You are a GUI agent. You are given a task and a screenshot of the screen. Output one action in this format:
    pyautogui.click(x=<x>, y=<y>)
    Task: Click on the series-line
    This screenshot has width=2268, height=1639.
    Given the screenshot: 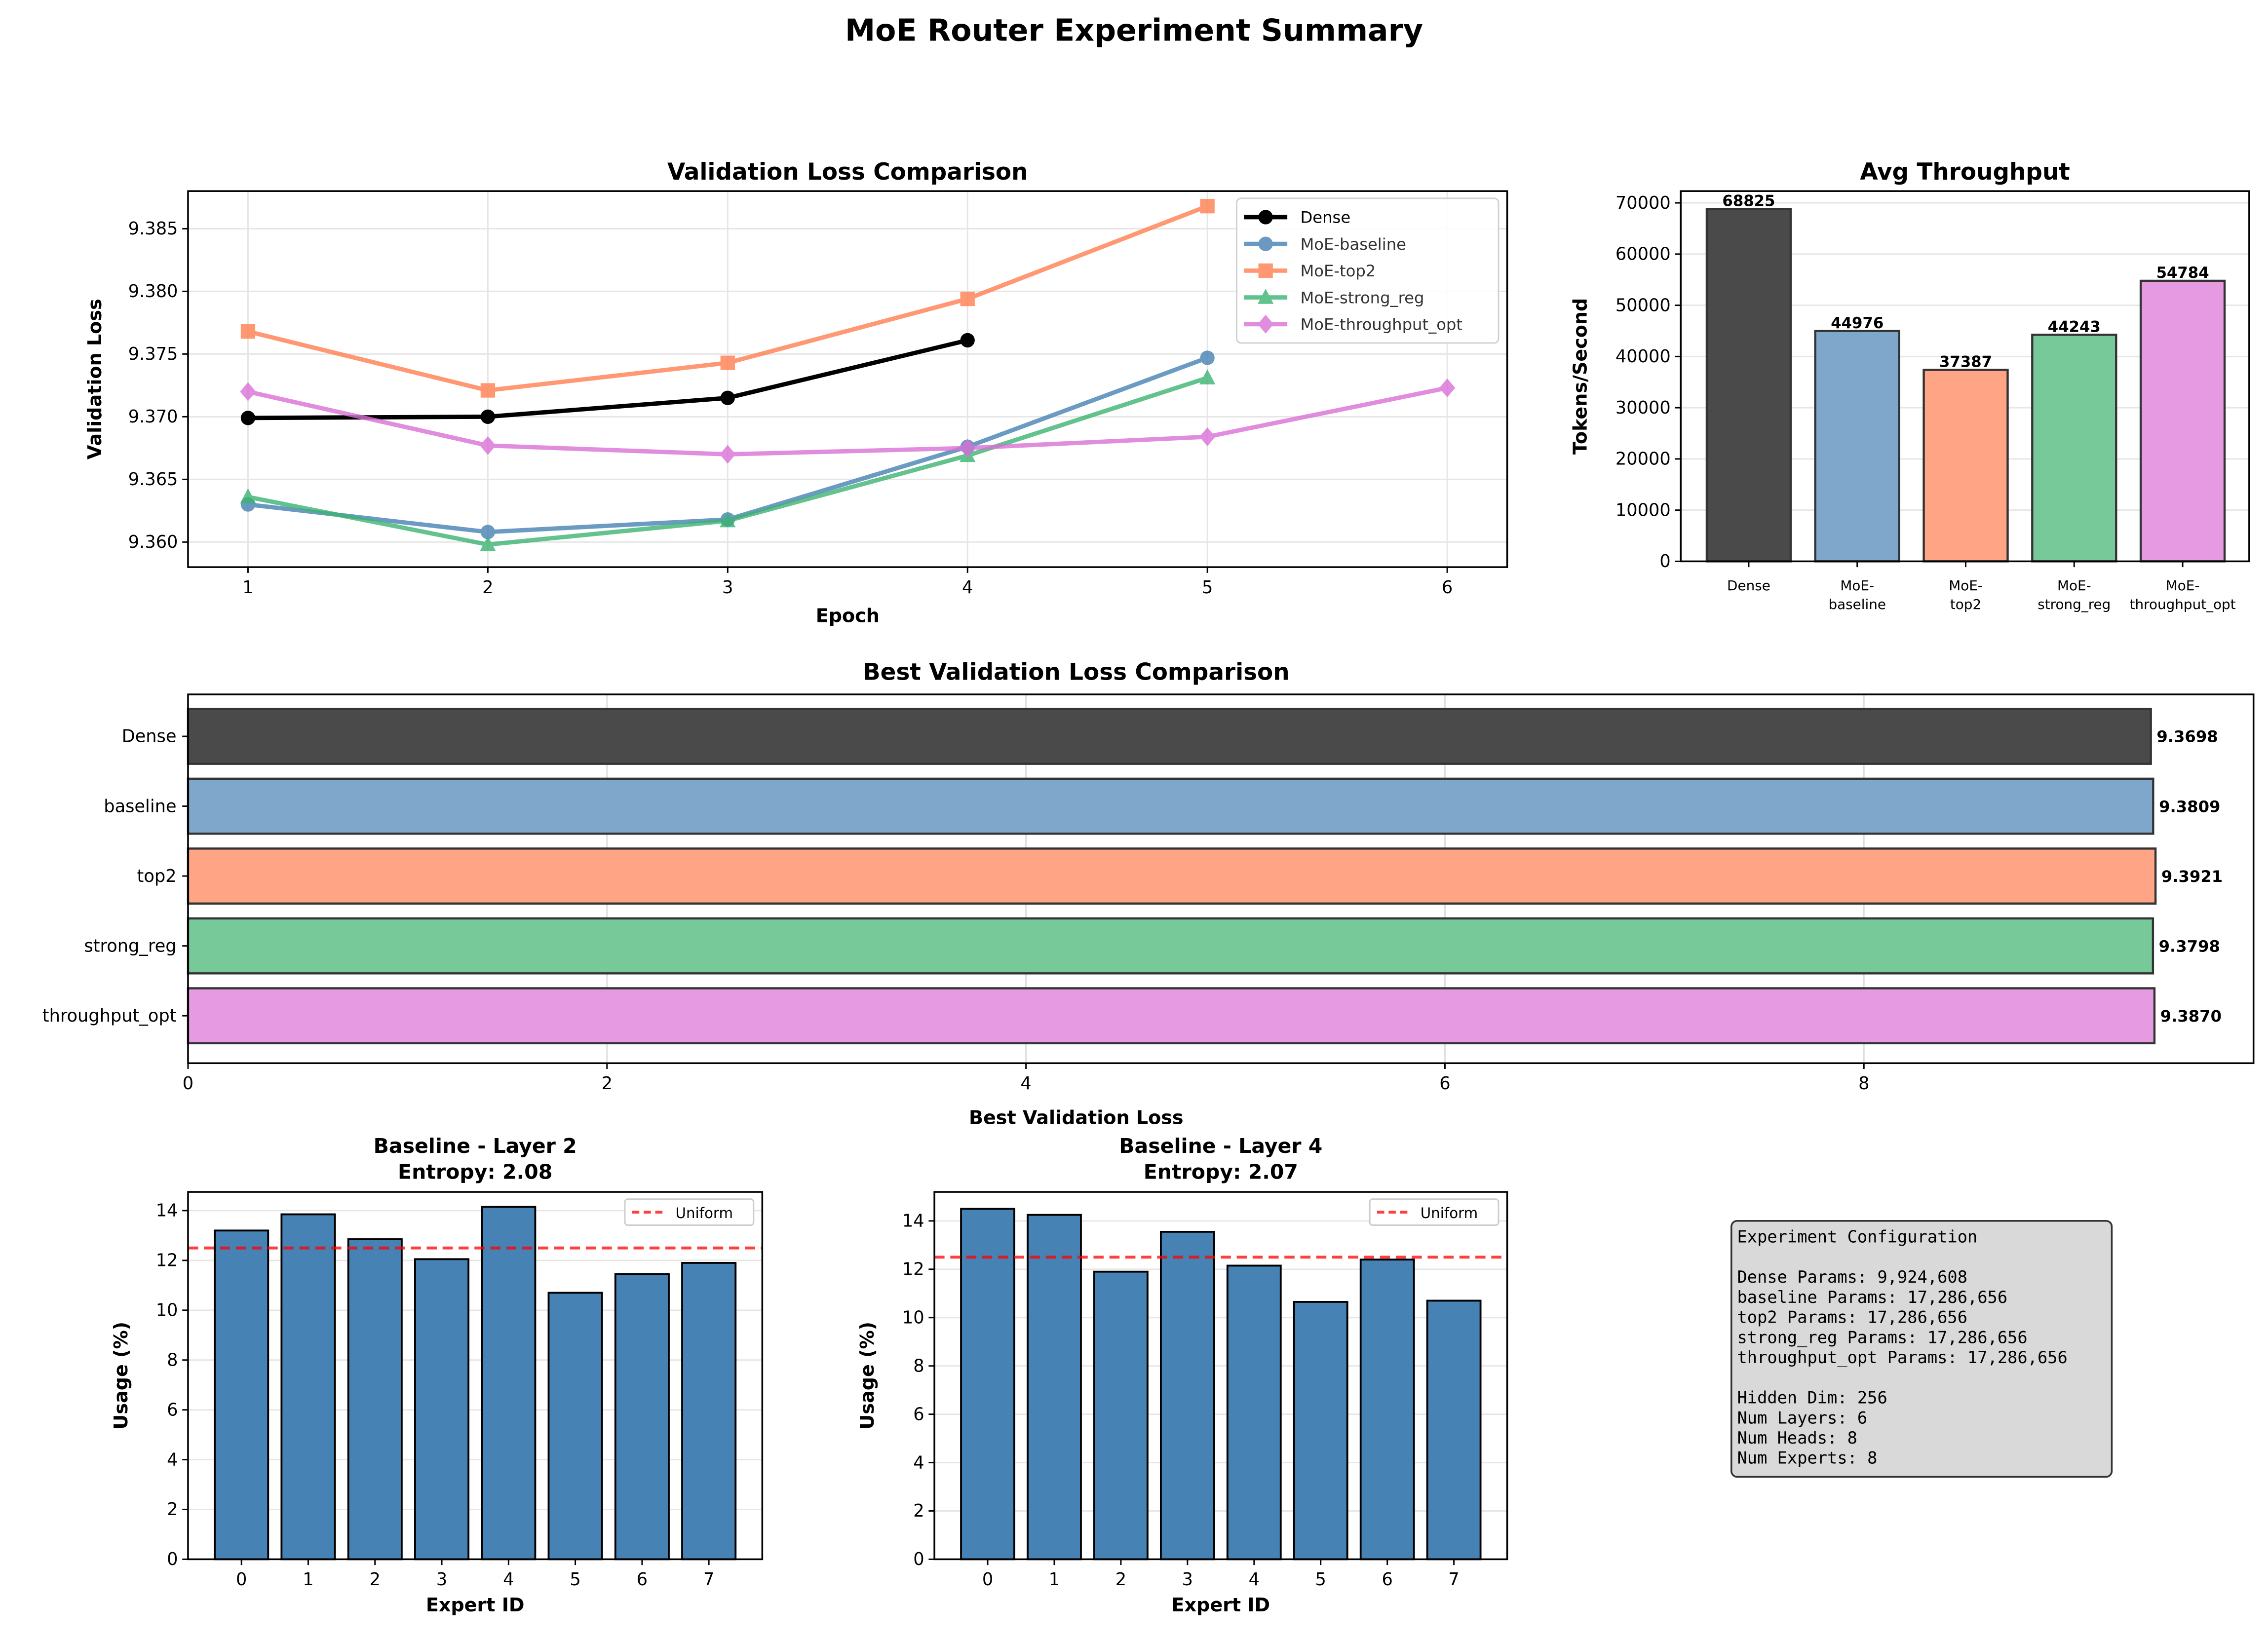 What is the action you would take?
    pyautogui.click(x=608, y=379)
    